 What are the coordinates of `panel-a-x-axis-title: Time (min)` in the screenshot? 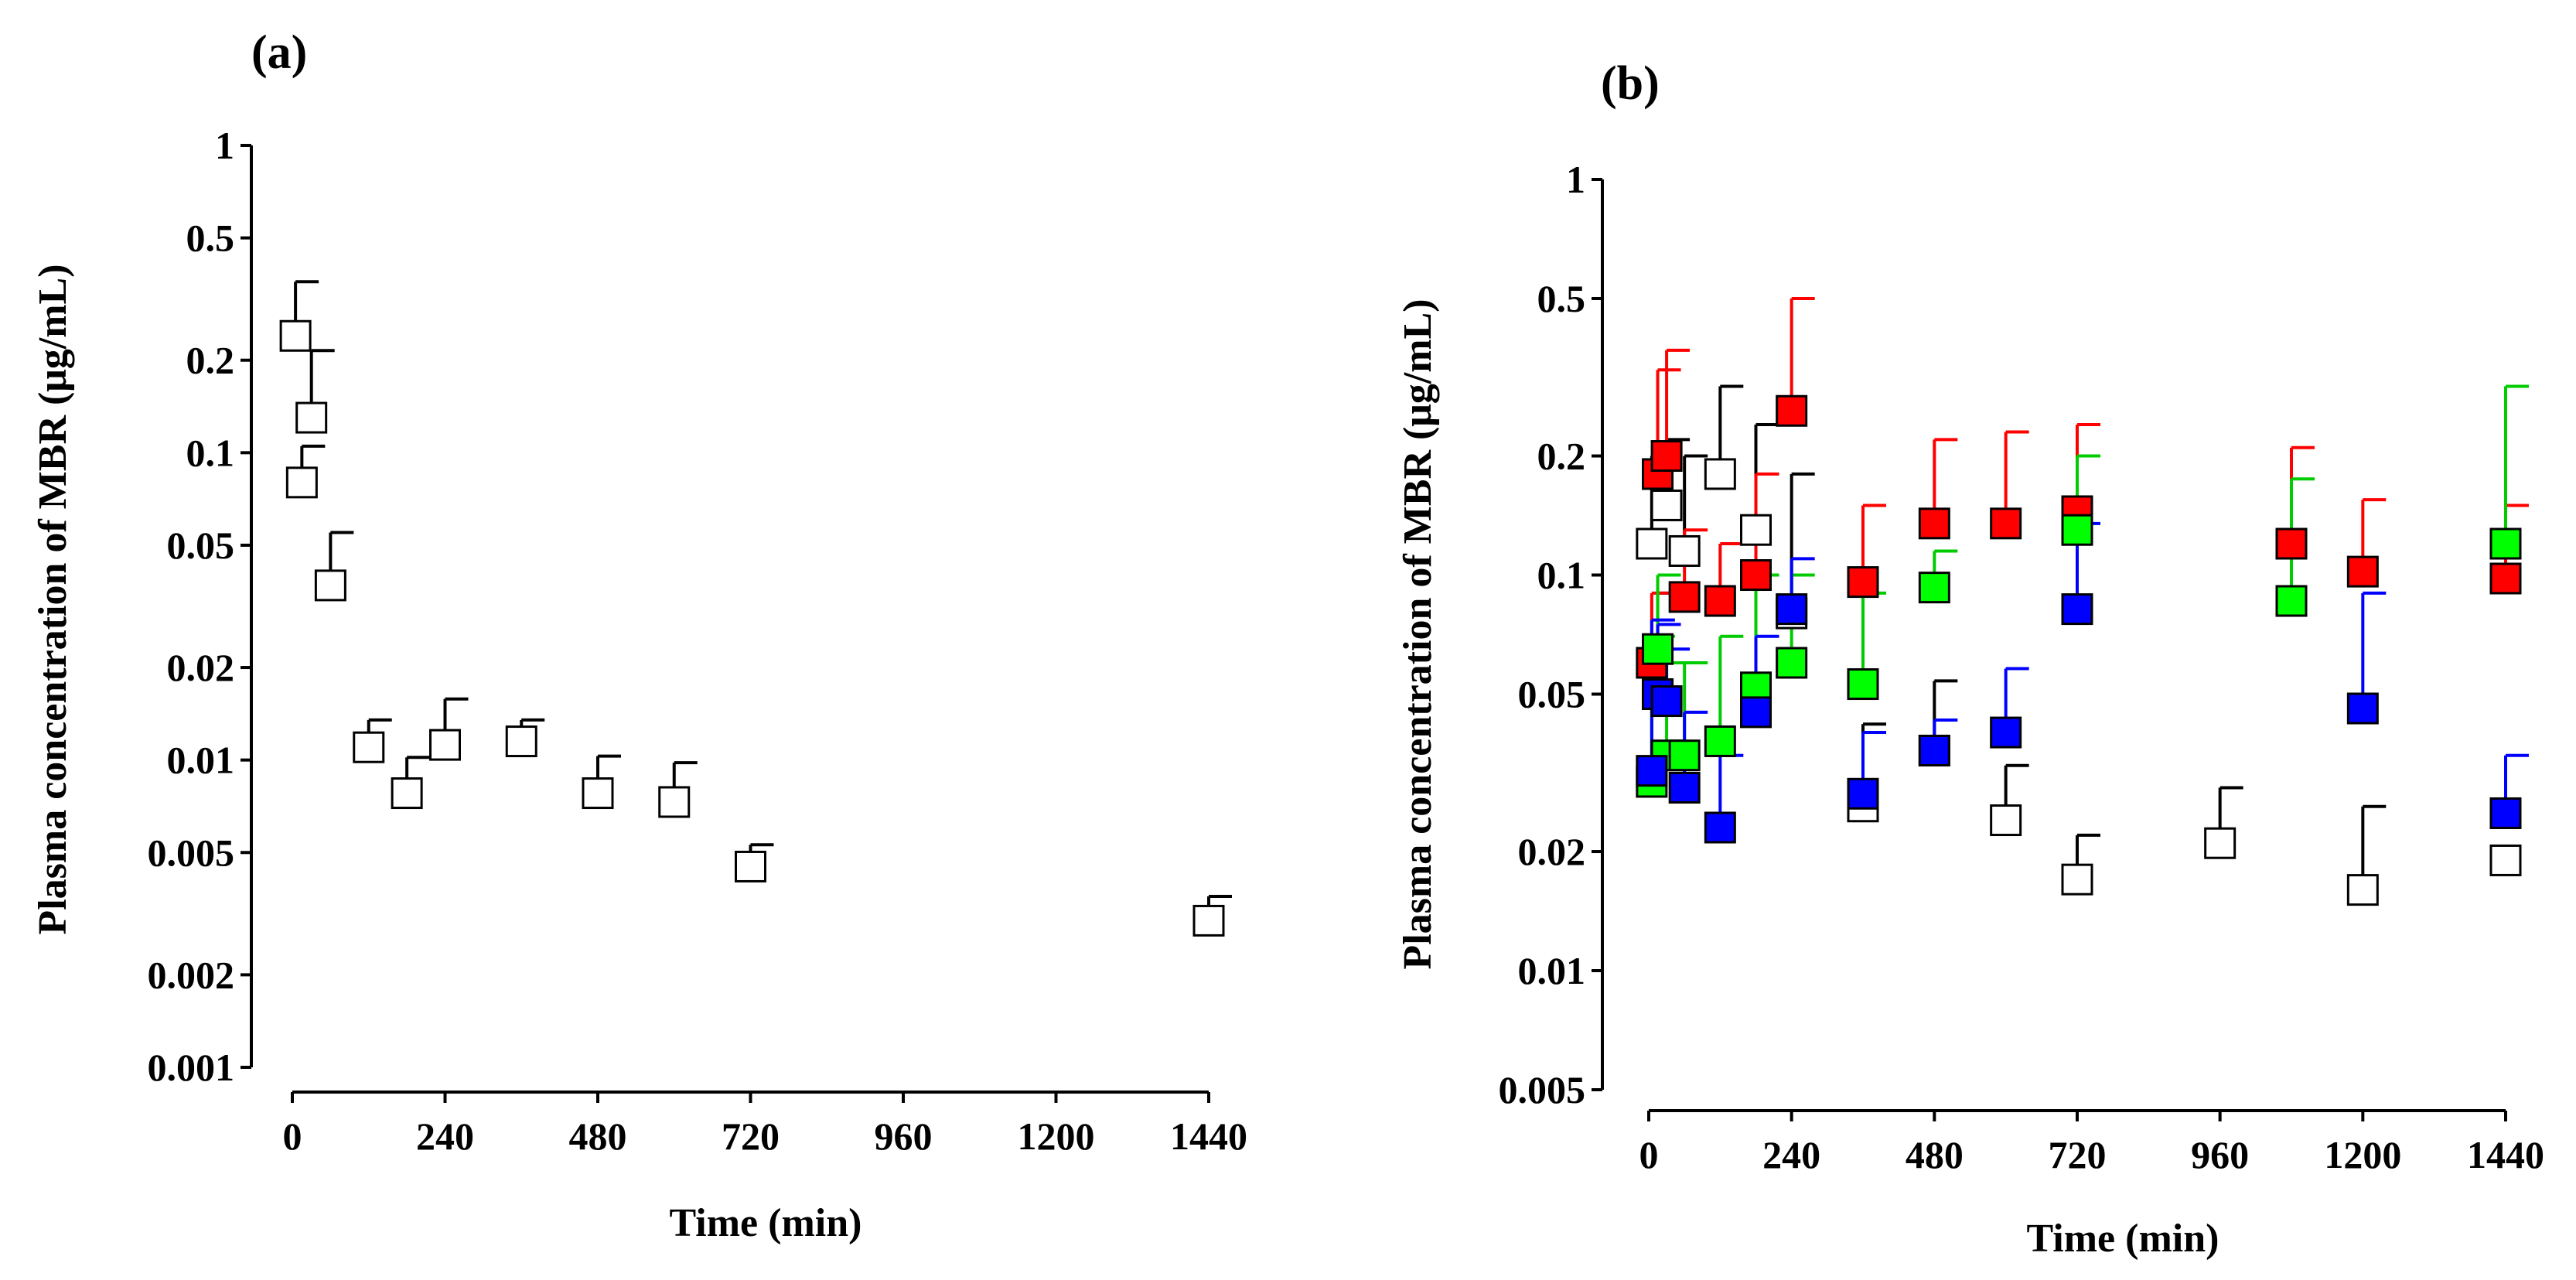 It's located at (766, 1223).